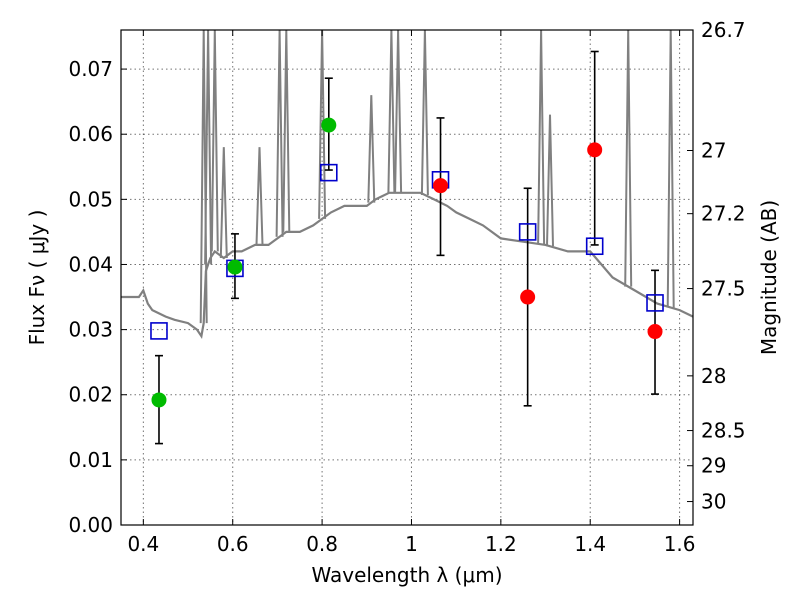  I want to click on right-tick-label: 28, so click(713, 376).